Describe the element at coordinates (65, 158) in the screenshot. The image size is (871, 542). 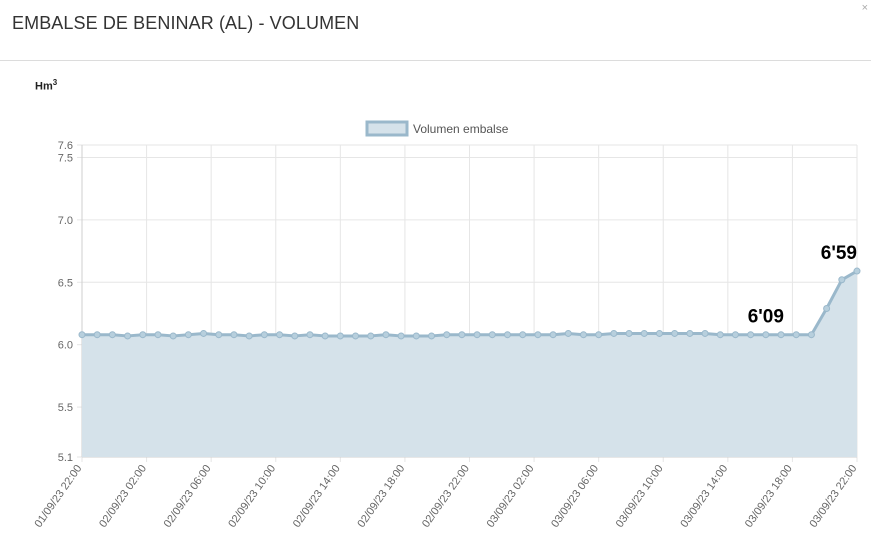
I see `y-tick-label: 7.5` at that location.